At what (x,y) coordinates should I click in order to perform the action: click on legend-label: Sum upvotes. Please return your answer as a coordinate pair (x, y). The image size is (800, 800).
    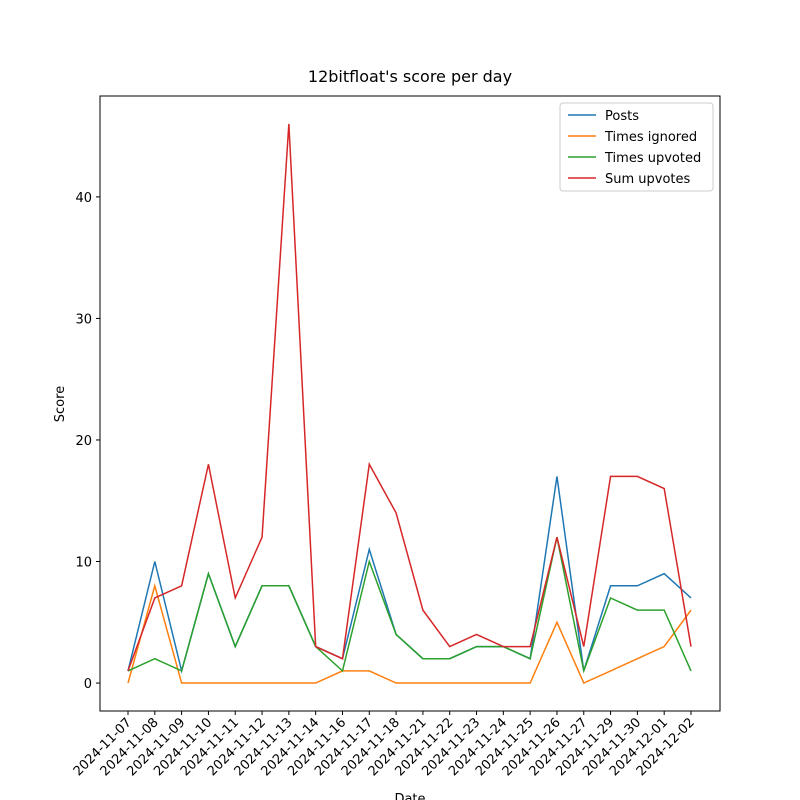
    Looking at the image, I should click on (648, 179).